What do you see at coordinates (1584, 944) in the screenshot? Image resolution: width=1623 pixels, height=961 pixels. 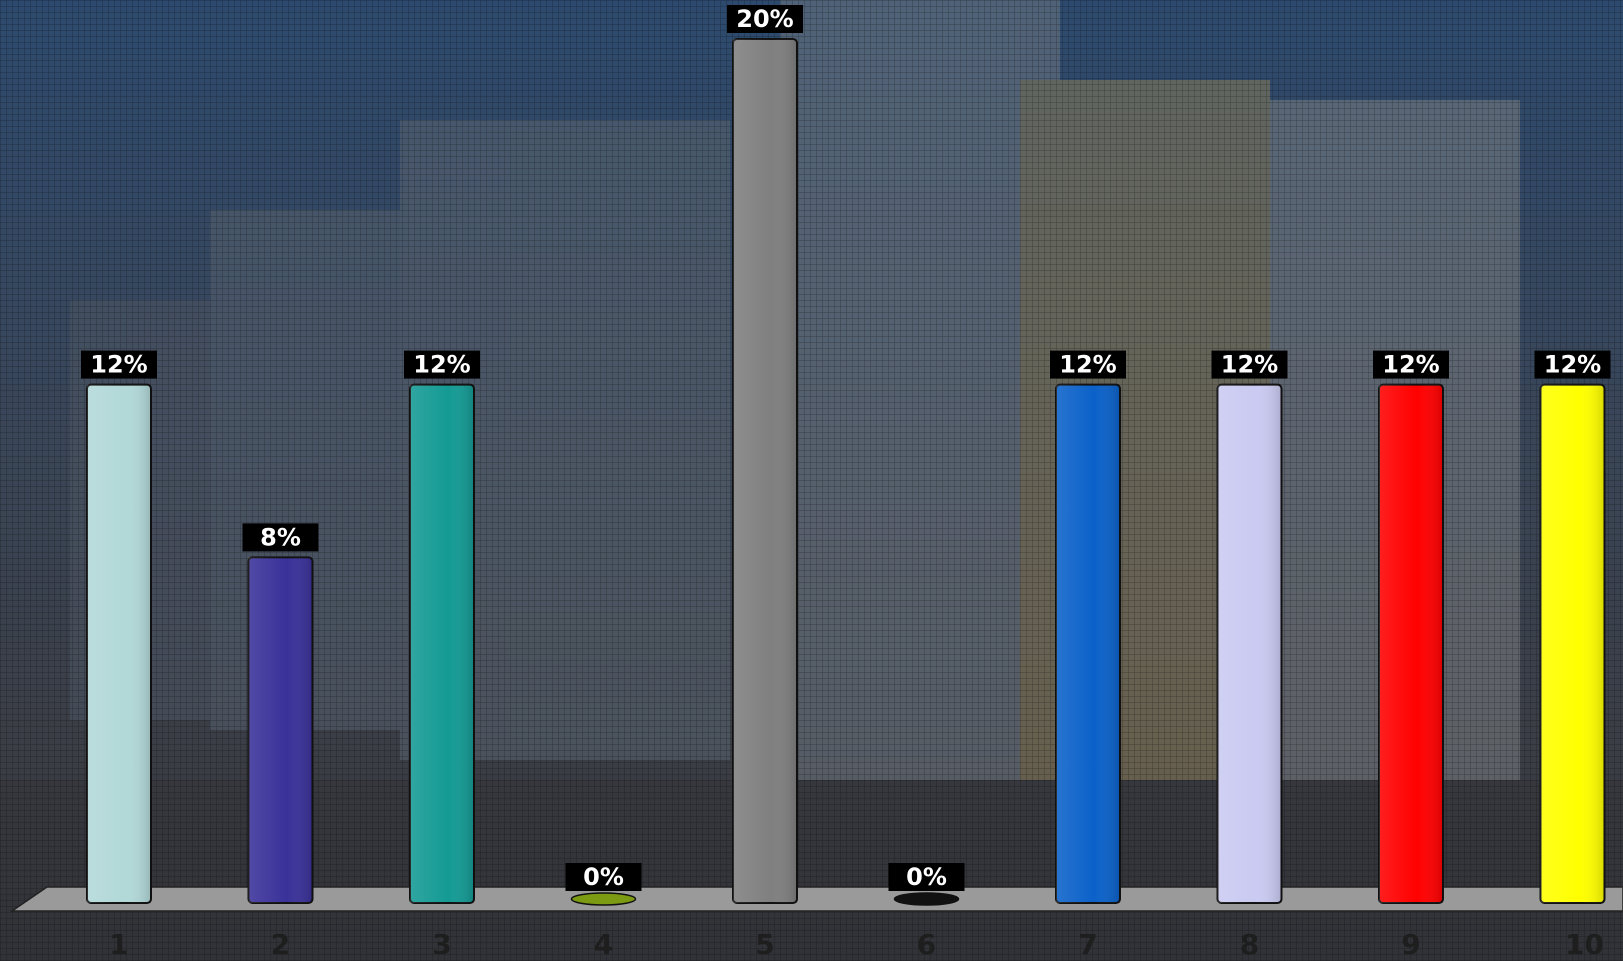 I see `x-tick-label: 10` at bounding box center [1584, 944].